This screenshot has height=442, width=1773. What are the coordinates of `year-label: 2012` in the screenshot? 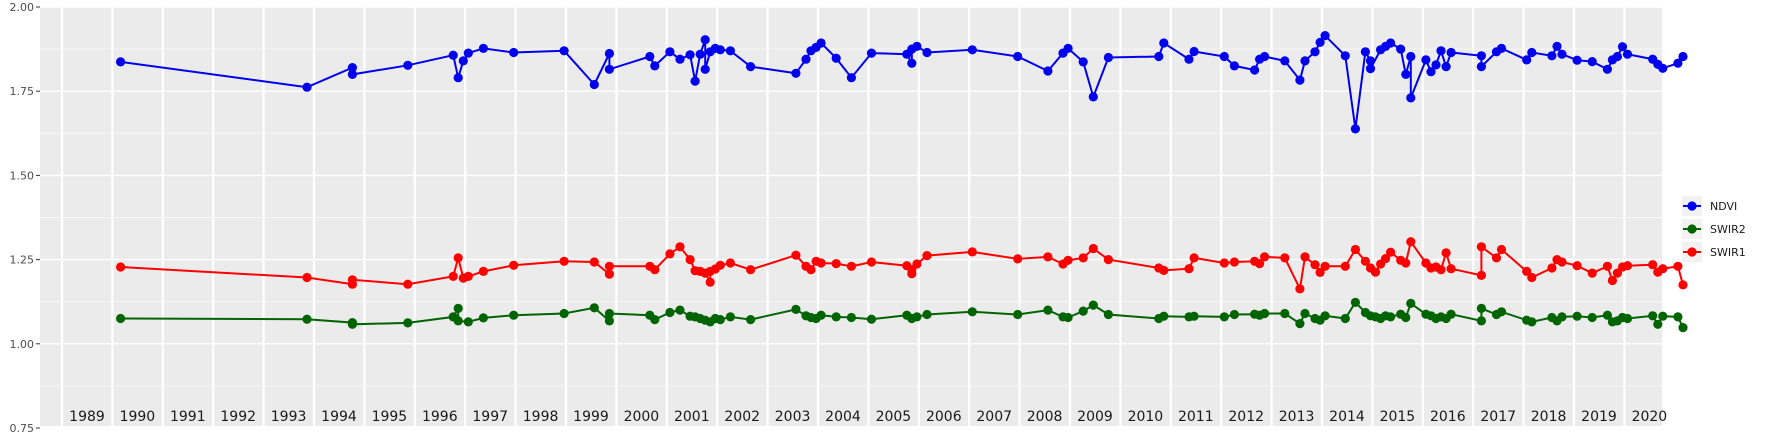 It's located at (1246, 417).